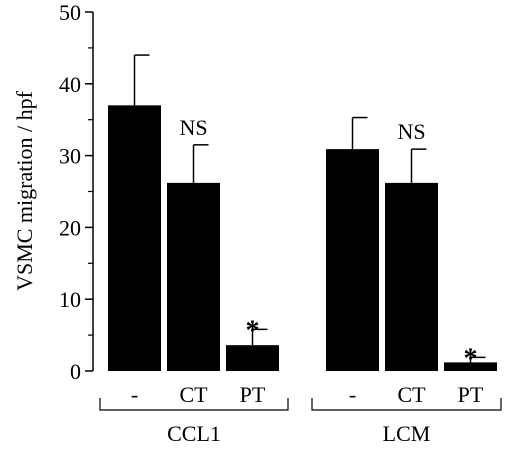  Describe the element at coordinates (70, 12) in the screenshot. I see `y-tick-label-50: 50` at that location.